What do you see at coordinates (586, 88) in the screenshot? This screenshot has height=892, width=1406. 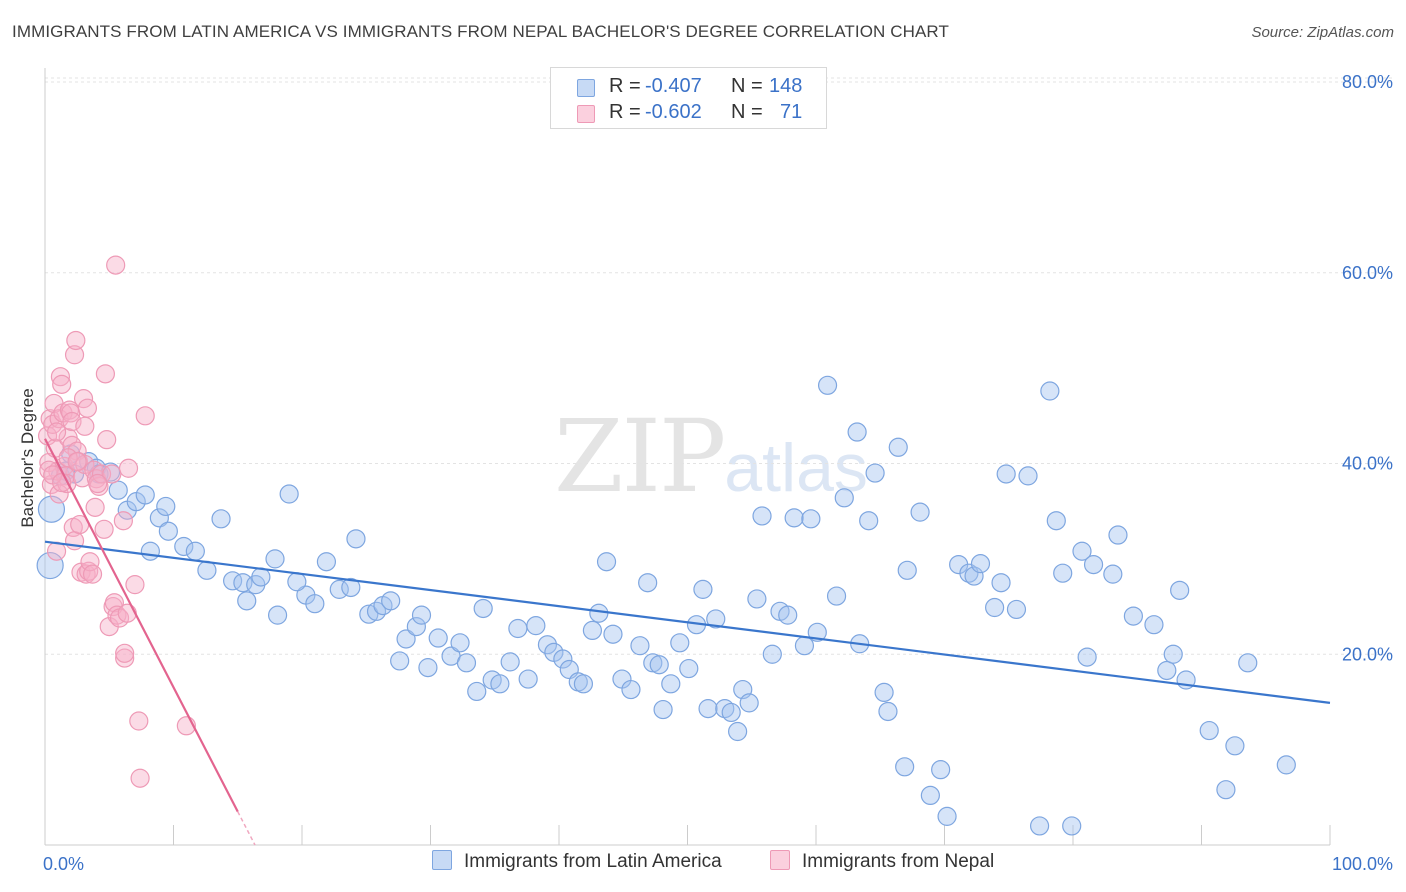 I see `legend-swatch-latin-america` at bounding box center [586, 88].